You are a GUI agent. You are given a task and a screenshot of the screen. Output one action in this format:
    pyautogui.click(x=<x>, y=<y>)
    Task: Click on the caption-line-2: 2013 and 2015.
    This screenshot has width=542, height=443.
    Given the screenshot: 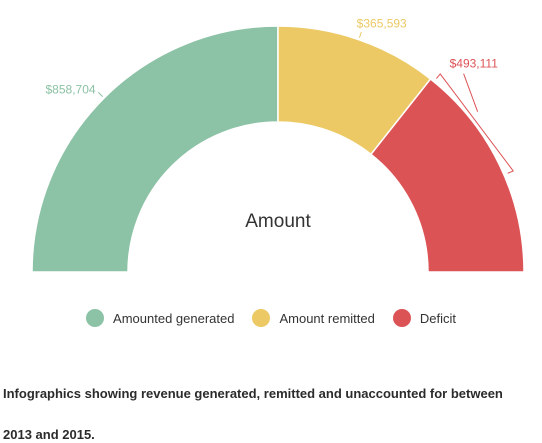 What is the action you would take?
    pyautogui.click(x=49, y=434)
    